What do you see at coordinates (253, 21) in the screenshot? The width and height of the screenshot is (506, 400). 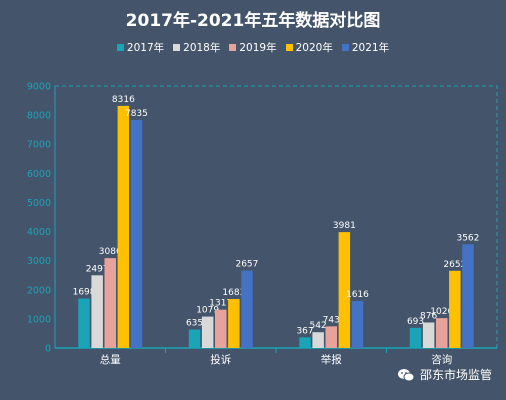 I see `chart-title: 2017年-2021年五年数据对比图` at bounding box center [253, 21].